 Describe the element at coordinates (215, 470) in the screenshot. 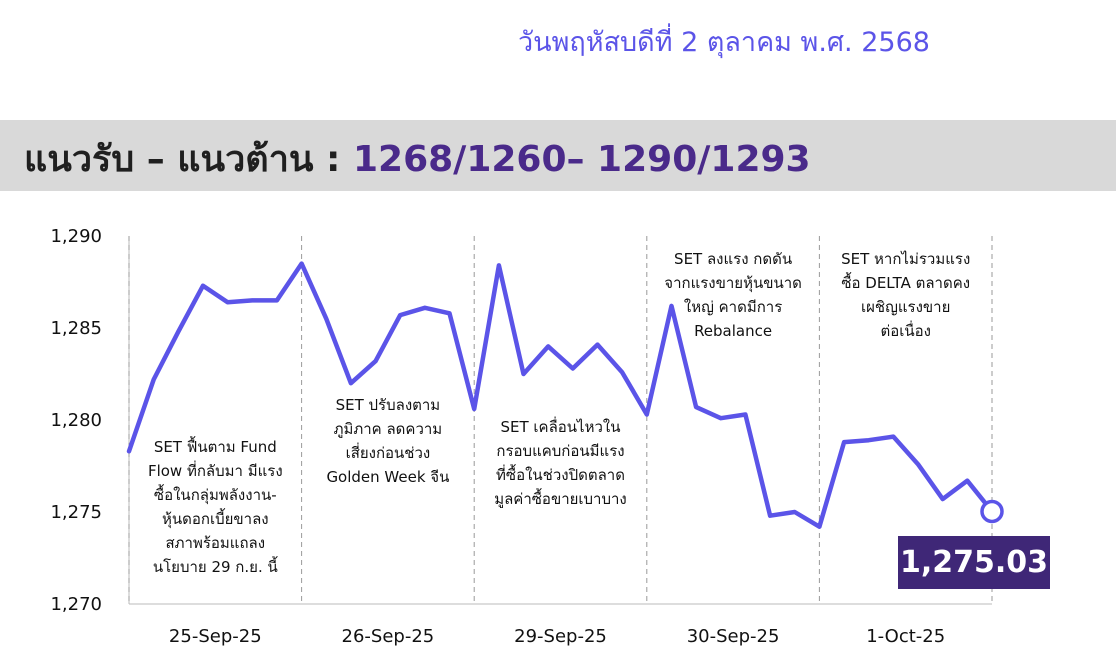

I see `annotation-line: Flow ที่กลับมา มีแรง` at that location.